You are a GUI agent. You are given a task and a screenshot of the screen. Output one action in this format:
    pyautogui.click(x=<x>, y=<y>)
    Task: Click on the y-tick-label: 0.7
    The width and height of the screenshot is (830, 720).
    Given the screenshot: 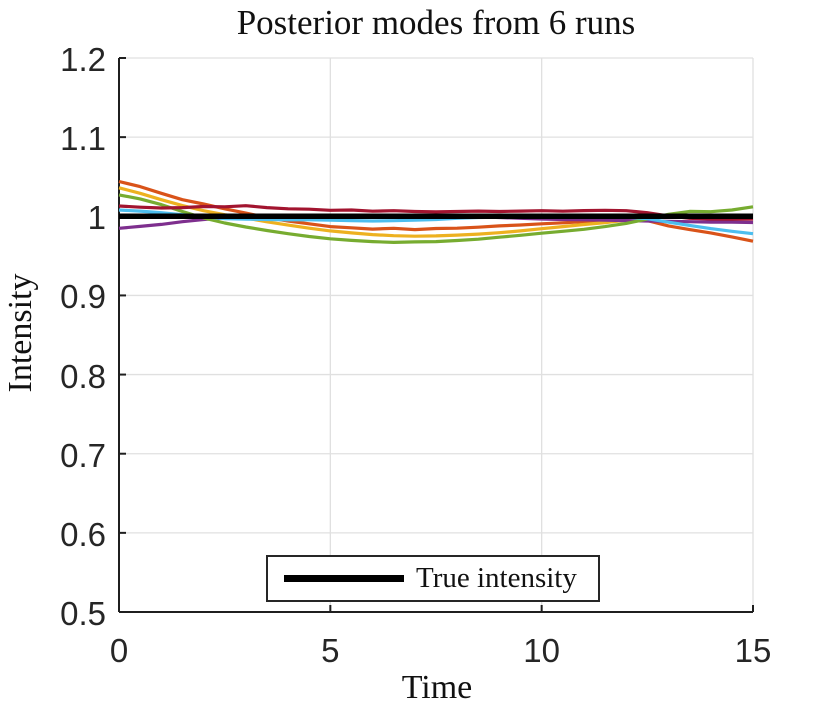 What is the action you would take?
    pyautogui.click(x=83, y=455)
    